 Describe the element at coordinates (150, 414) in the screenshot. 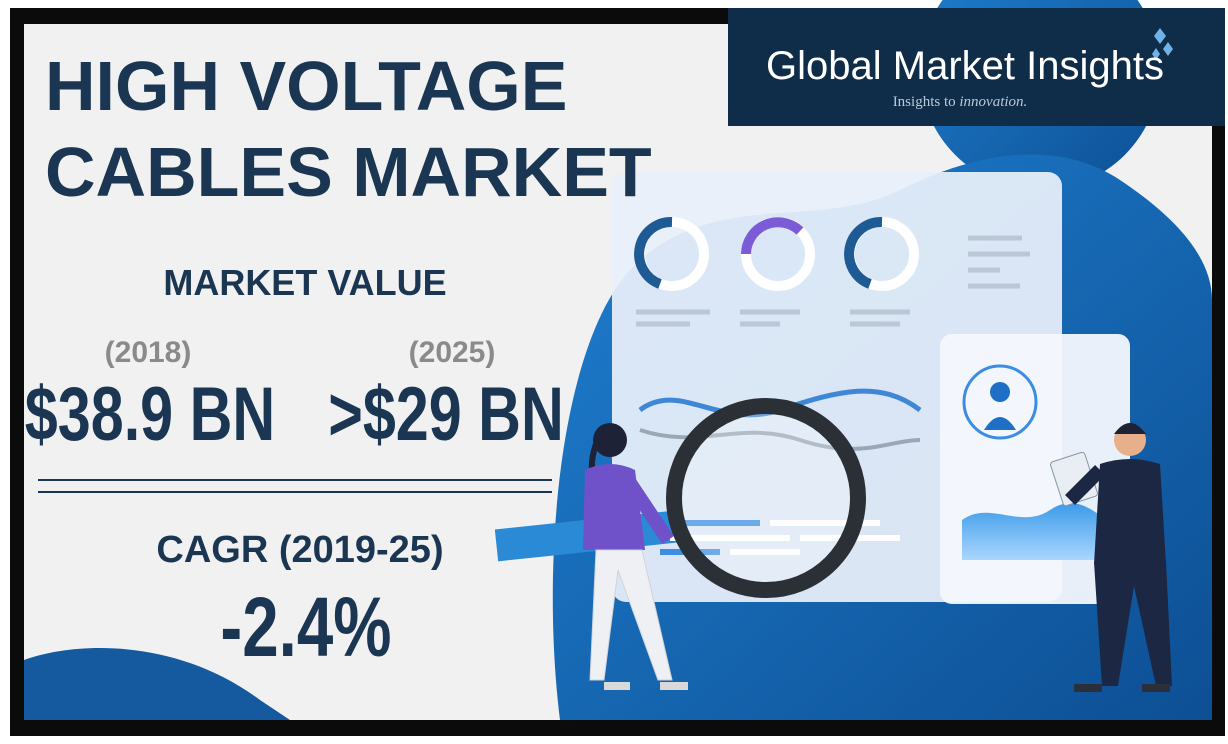

I see `value: $38.9 BN` at that location.